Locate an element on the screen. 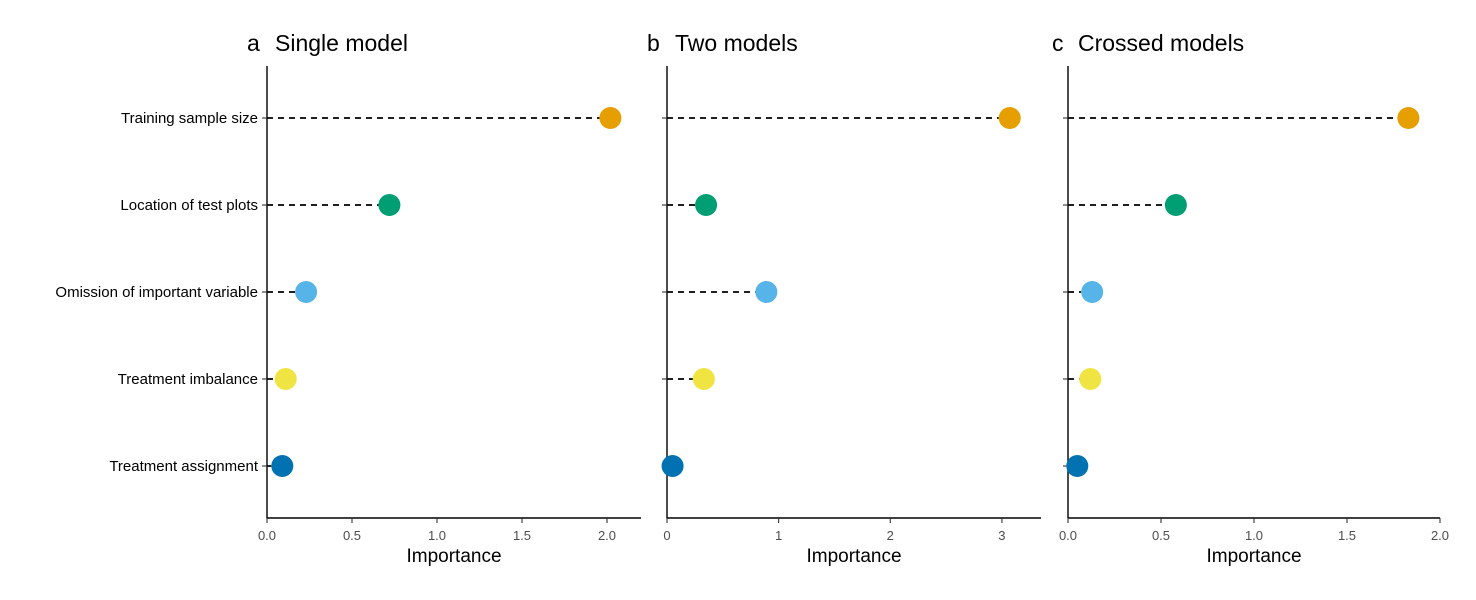 Image resolution: width=1476 pixels, height=600 pixels. panel-title: Single model is located at coordinates (341, 43).